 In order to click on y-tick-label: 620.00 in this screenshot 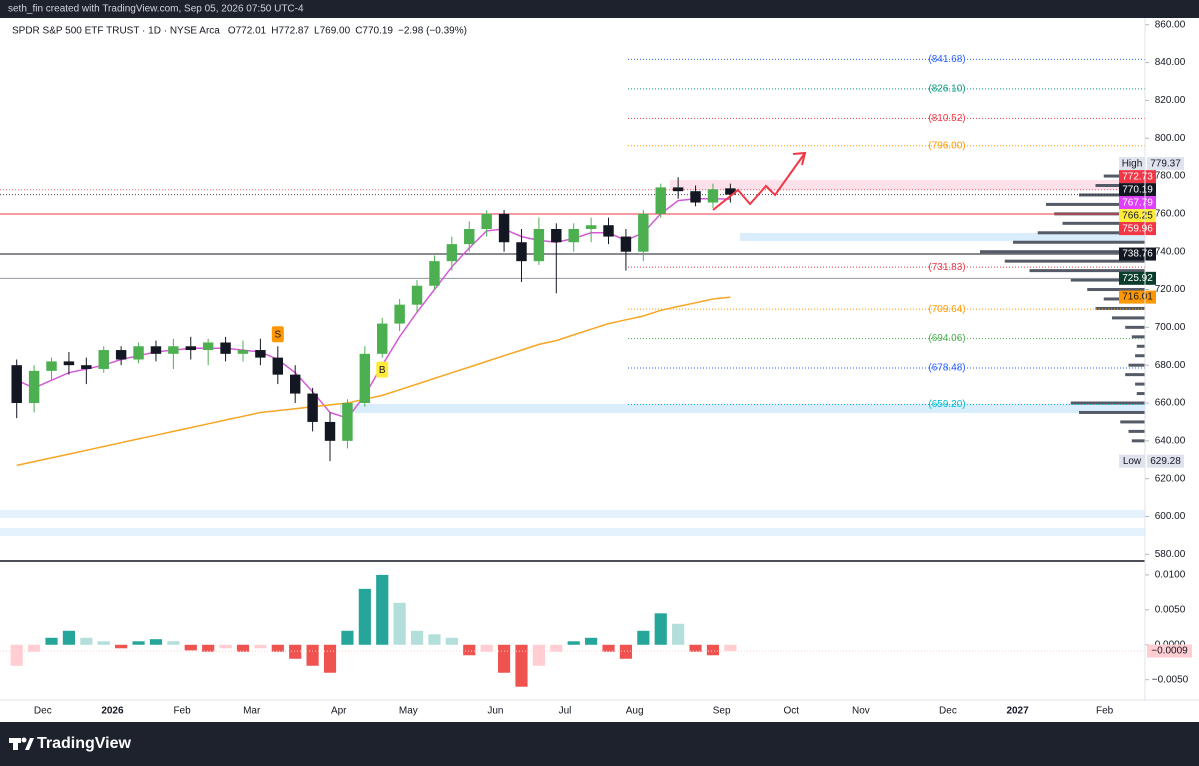, I will do `click(1170, 478)`.